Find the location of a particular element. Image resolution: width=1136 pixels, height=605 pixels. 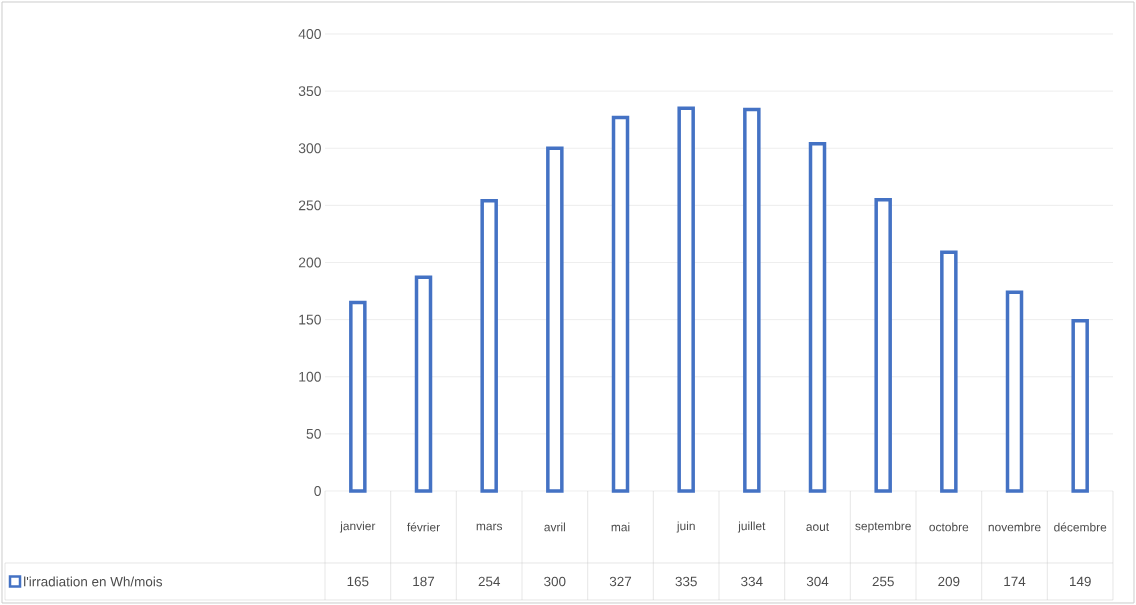

data-label: 335 is located at coordinates (686, 581).